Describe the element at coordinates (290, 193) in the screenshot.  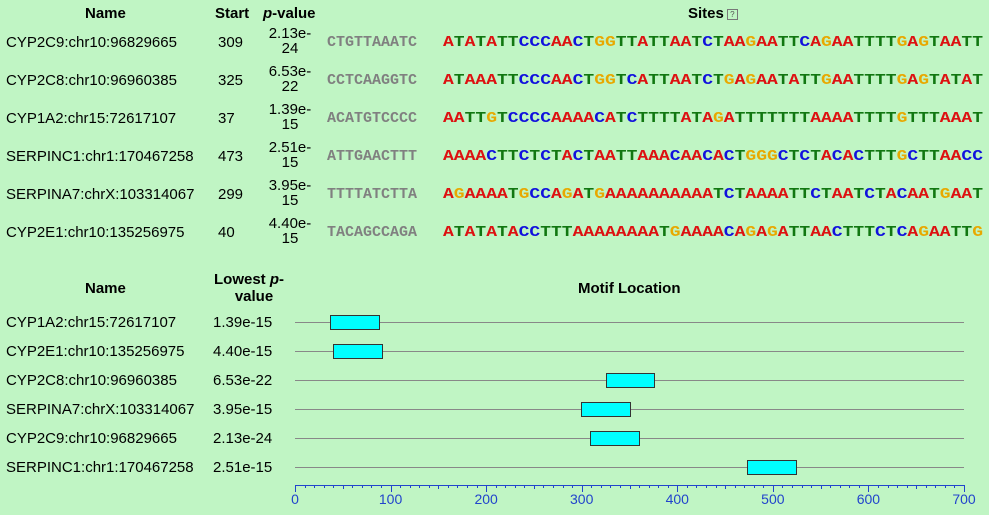
I see `site-row-pvalue: 3.95e- 15` at that location.